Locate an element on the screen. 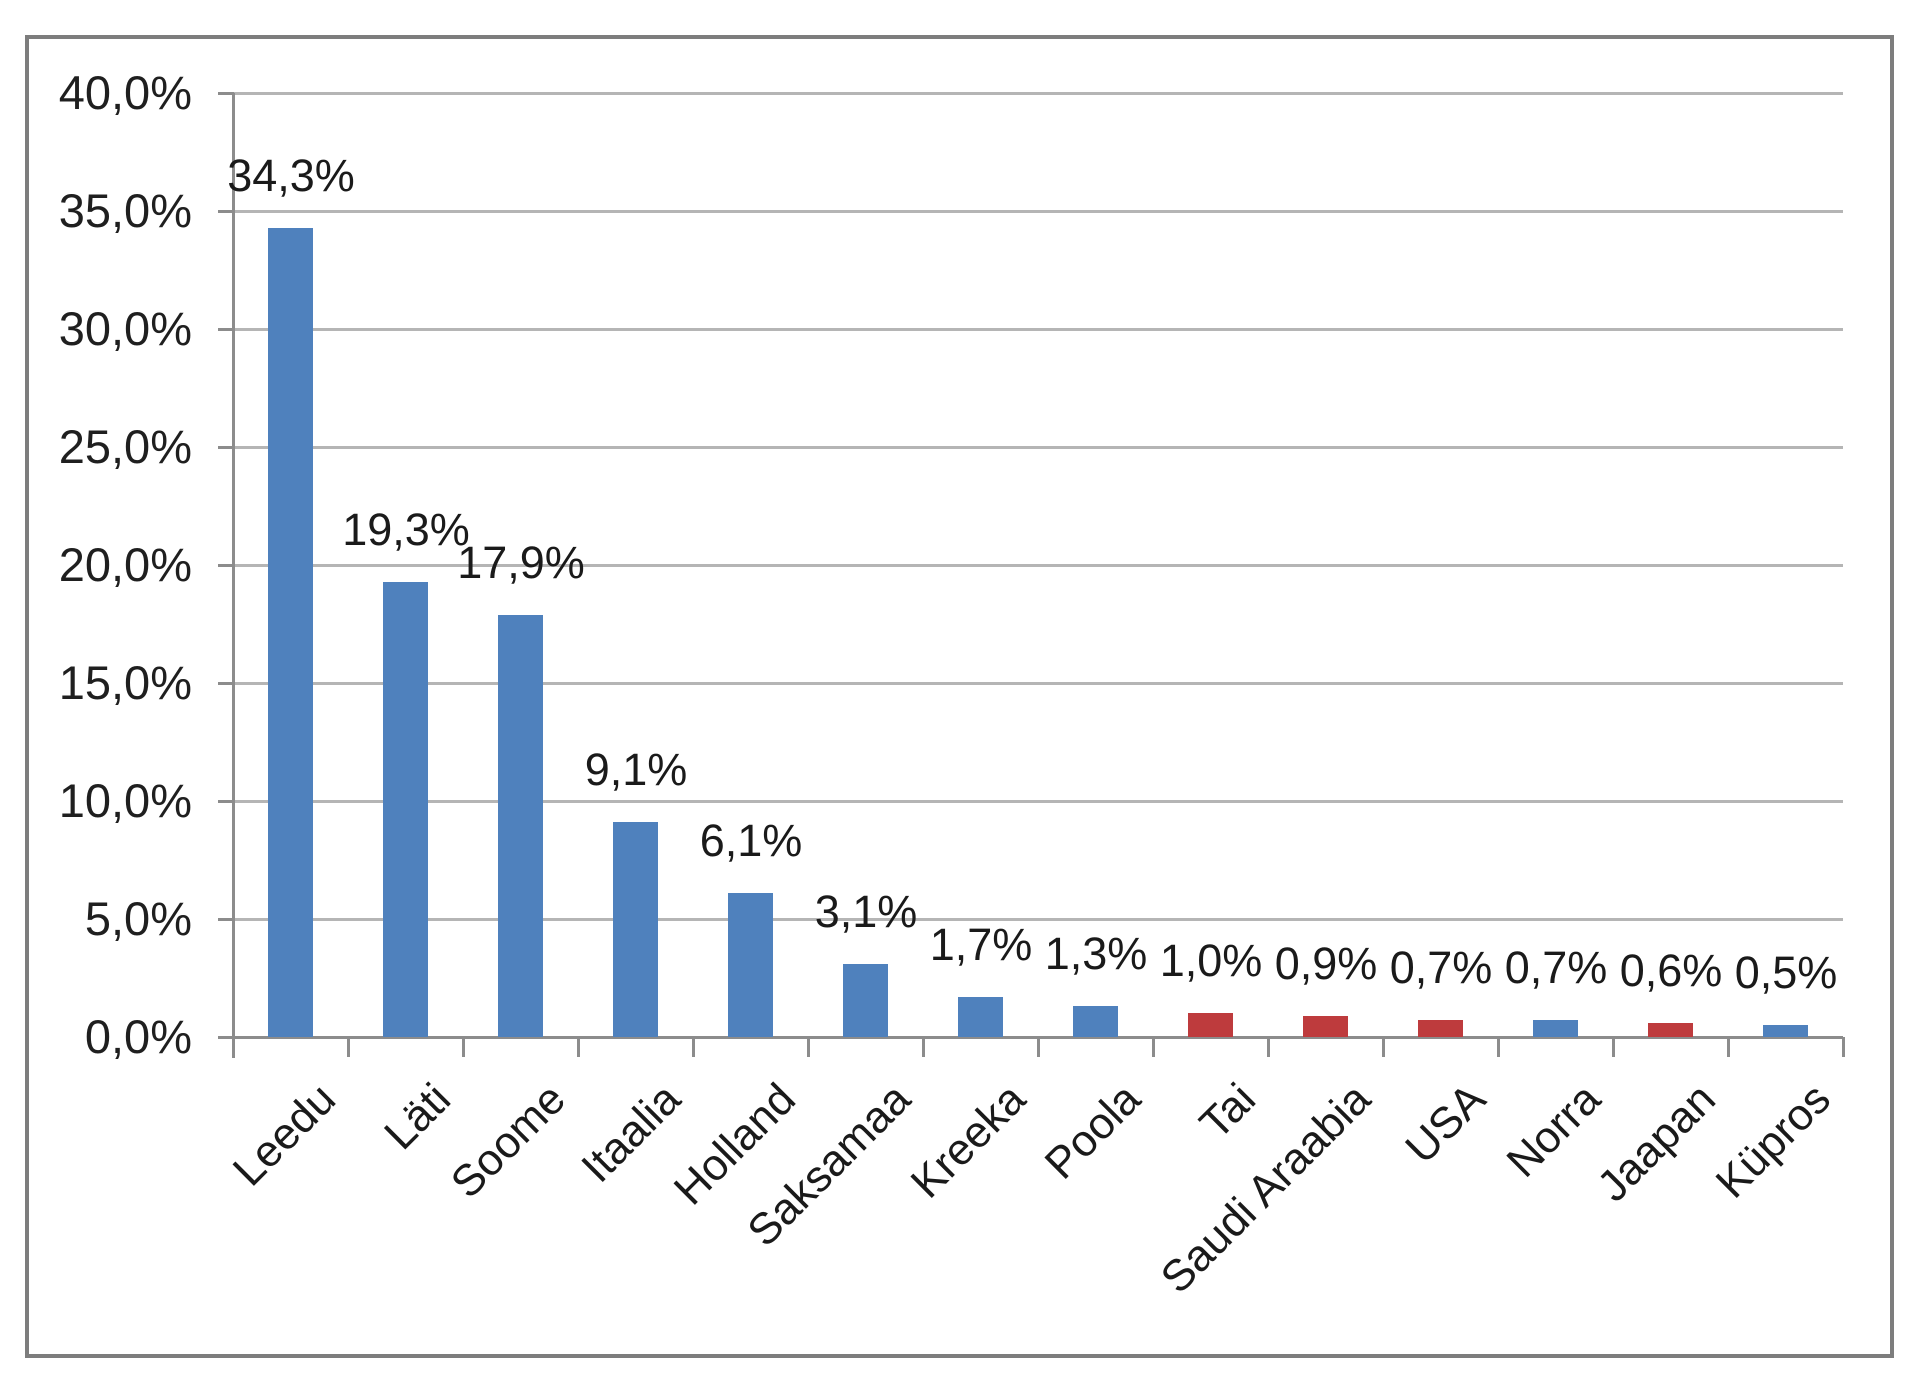  bar-value-label: 1,7% is located at coordinates (981, 944).